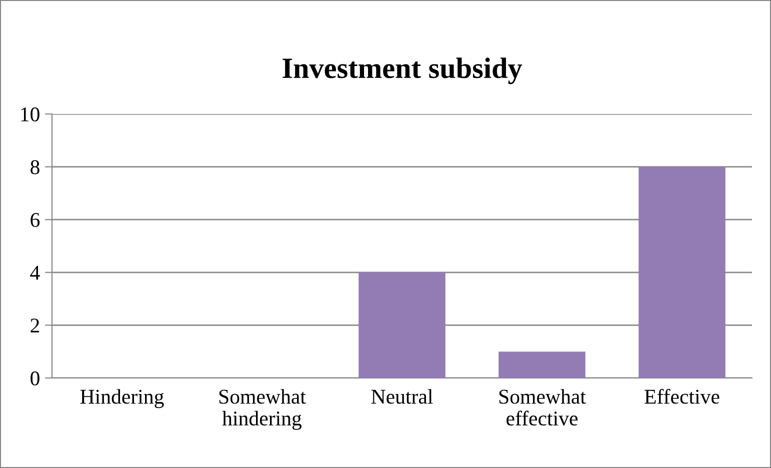 This screenshot has width=771, height=468. I want to click on x-tick-label: Neutral, so click(402, 396).